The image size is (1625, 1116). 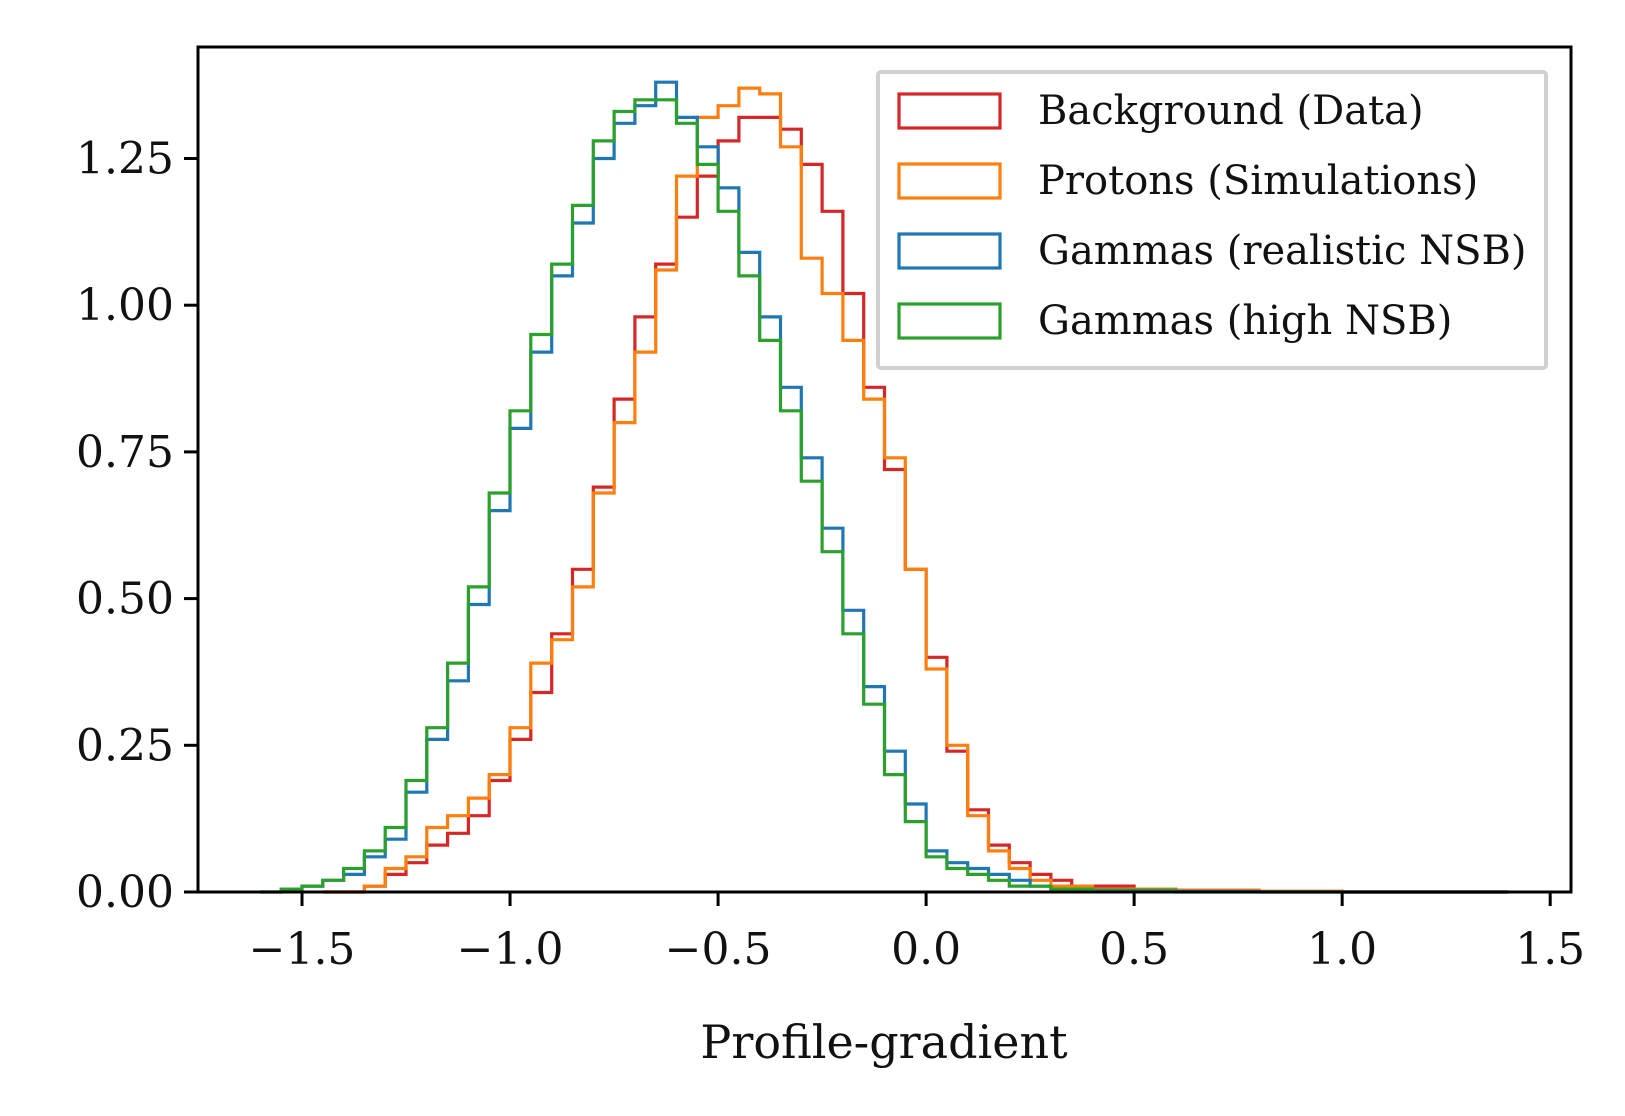 What do you see at coordinates (1134, 949) in the screenshot?
I see `x-tick-label: 0.5` at bounding box center [1134, 949].